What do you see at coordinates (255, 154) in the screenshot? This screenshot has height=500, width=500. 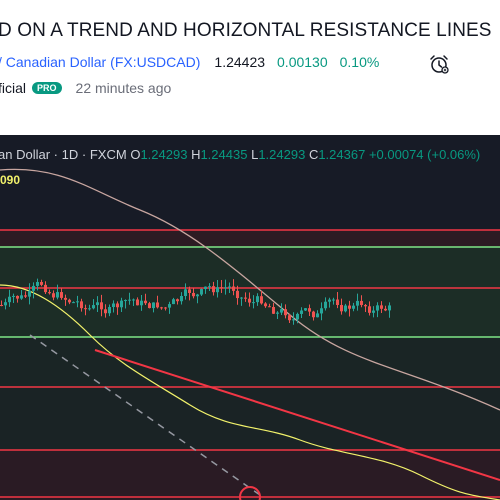 I see `legend-low-label: L` at bounding box center [255, 154].